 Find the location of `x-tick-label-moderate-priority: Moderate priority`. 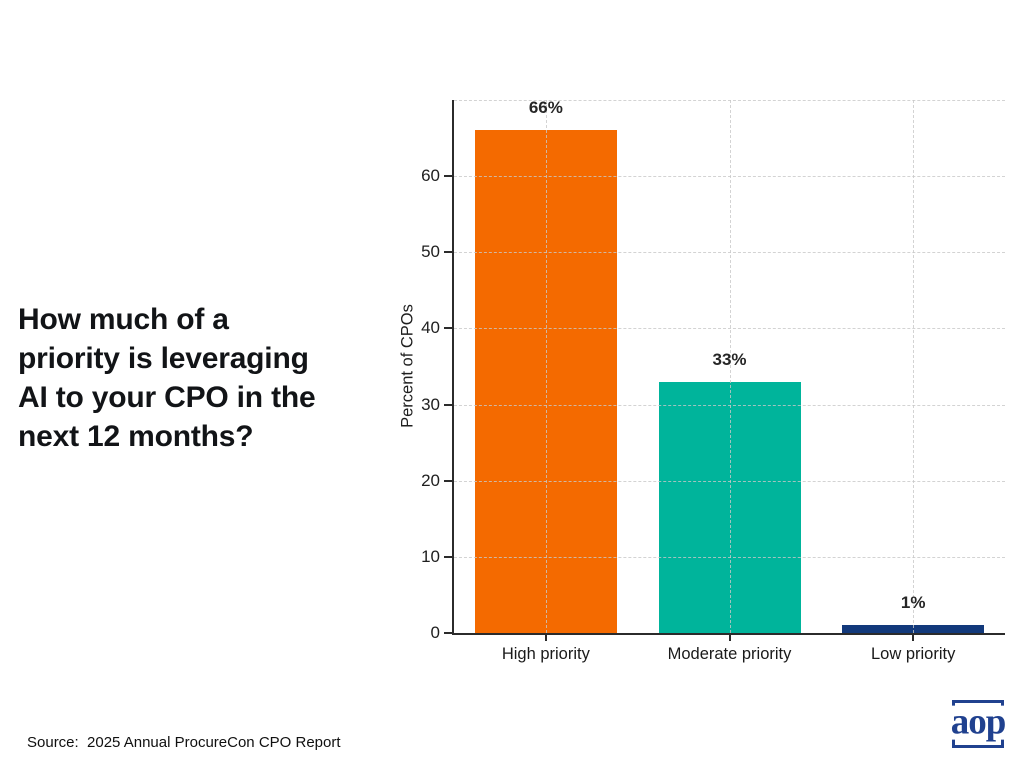

x-tick-label-moderate-priority: Moderate priority is located at coordinates (729, 654).